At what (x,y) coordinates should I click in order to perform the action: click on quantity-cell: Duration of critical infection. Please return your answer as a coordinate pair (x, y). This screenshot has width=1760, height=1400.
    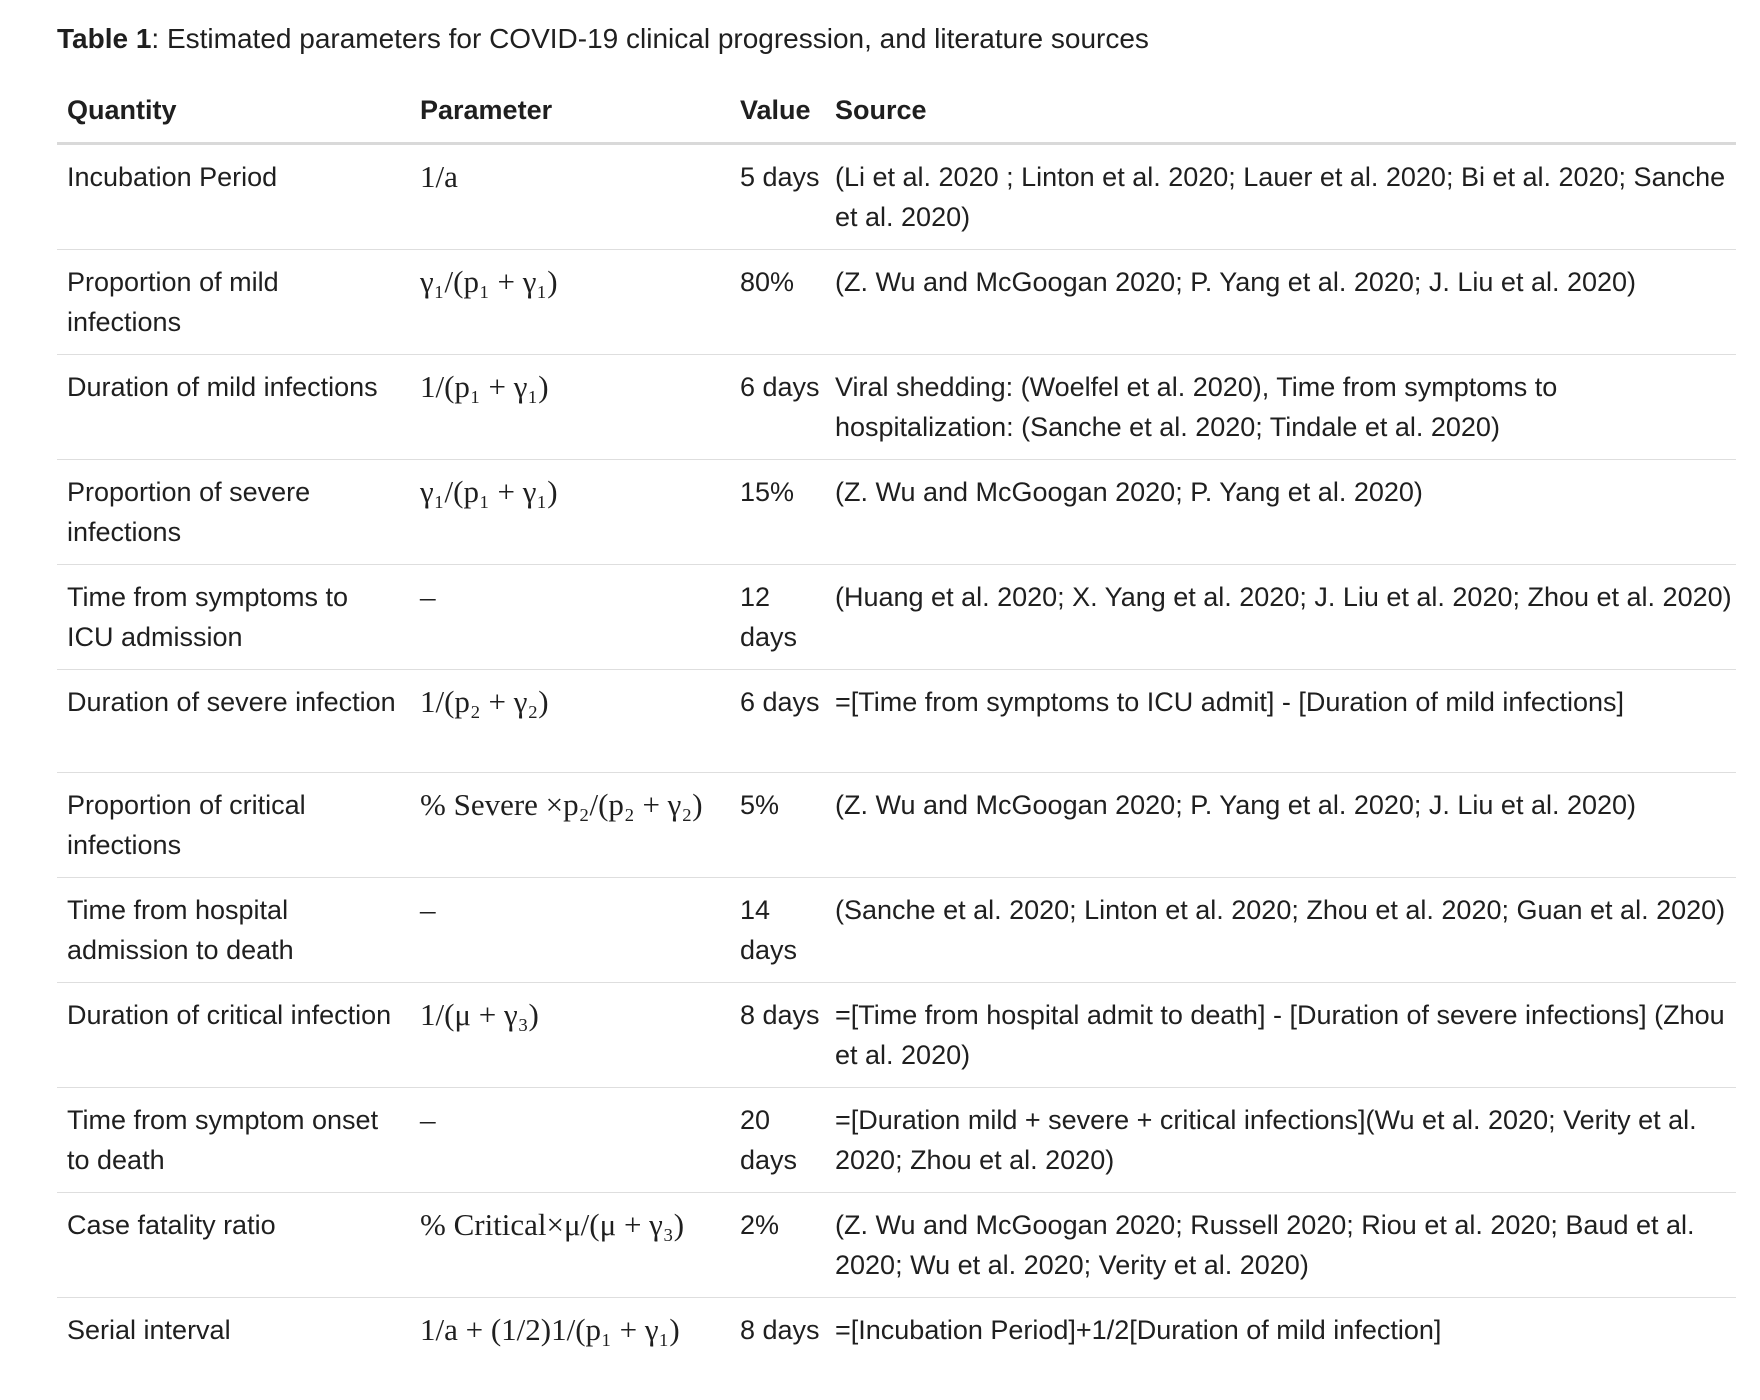
    Looking at the image, I should click on (233, 1035).